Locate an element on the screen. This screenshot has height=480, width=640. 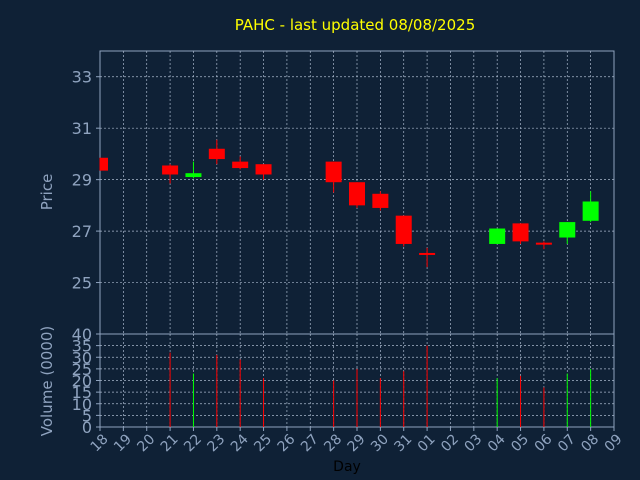
x-tick-label: 30 is located at coordinates (380, 443).